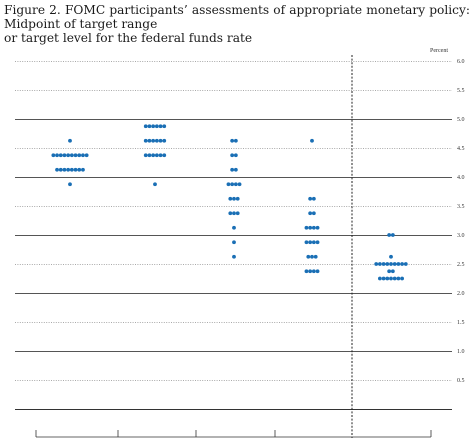 The height and width of the screenshot is (441, 474). What do you see at coordinates (461, 381) in the screenshot?
I see `y-tick-label: 0.5` at bounding box center [461, 381].